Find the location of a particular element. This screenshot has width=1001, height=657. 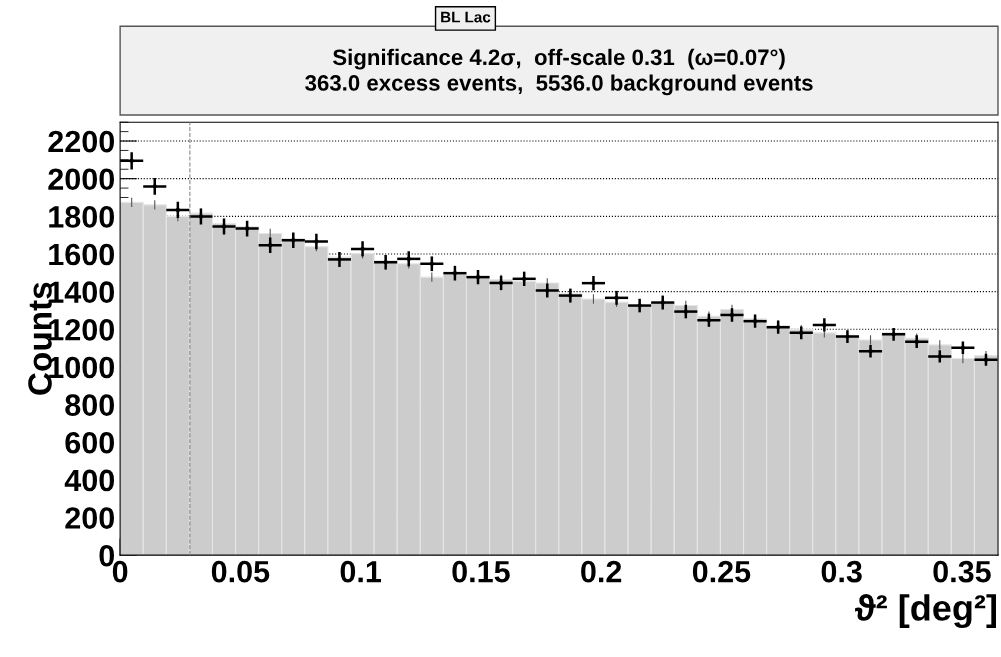

x-tick-label: 0.25 is located at coordinates (721, 571).